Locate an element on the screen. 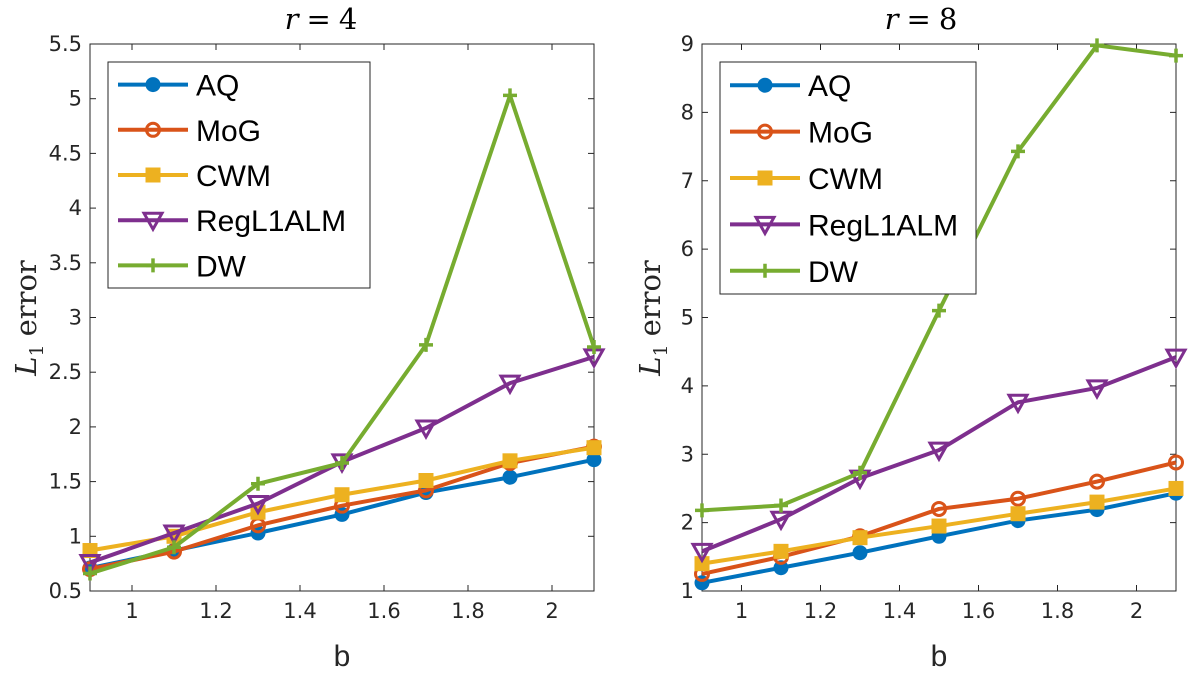 The width and height of the screenshot is (1188, 678). legend-label-CWM: CWM is located at coordinates (233, 176).